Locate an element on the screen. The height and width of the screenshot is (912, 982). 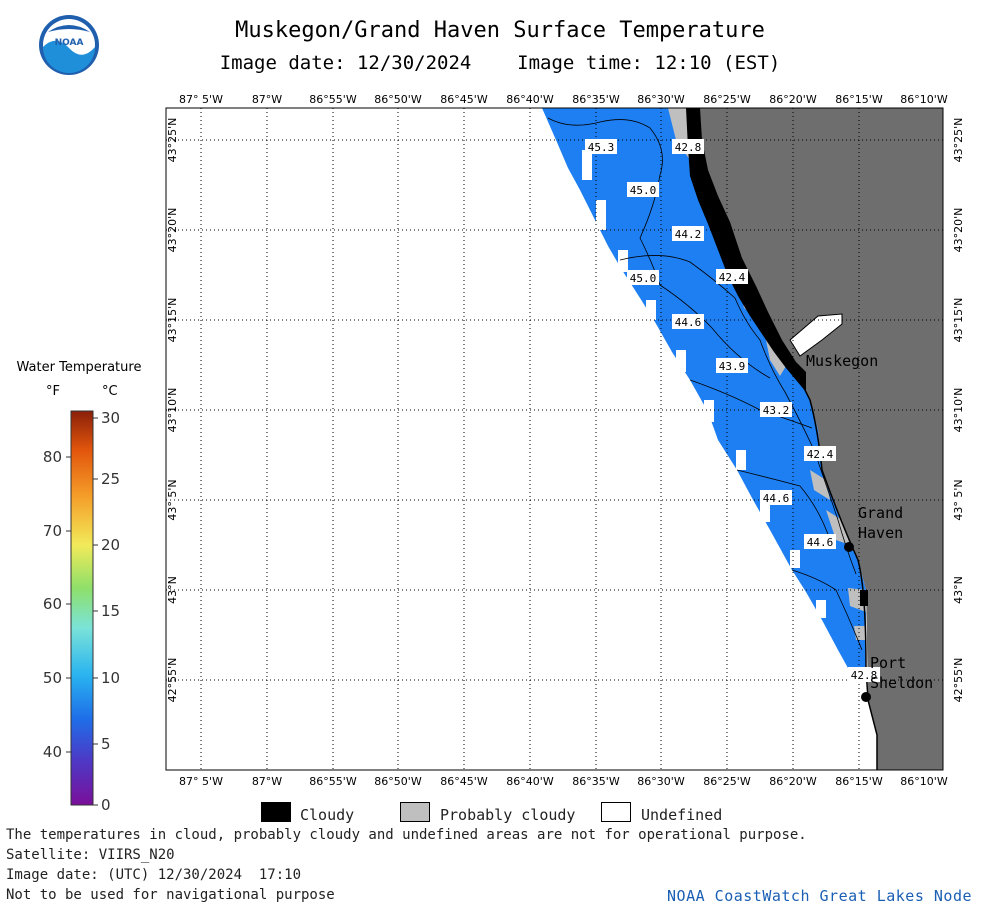
place-muskegon: Muskegon is located at coordinates (842, 361).